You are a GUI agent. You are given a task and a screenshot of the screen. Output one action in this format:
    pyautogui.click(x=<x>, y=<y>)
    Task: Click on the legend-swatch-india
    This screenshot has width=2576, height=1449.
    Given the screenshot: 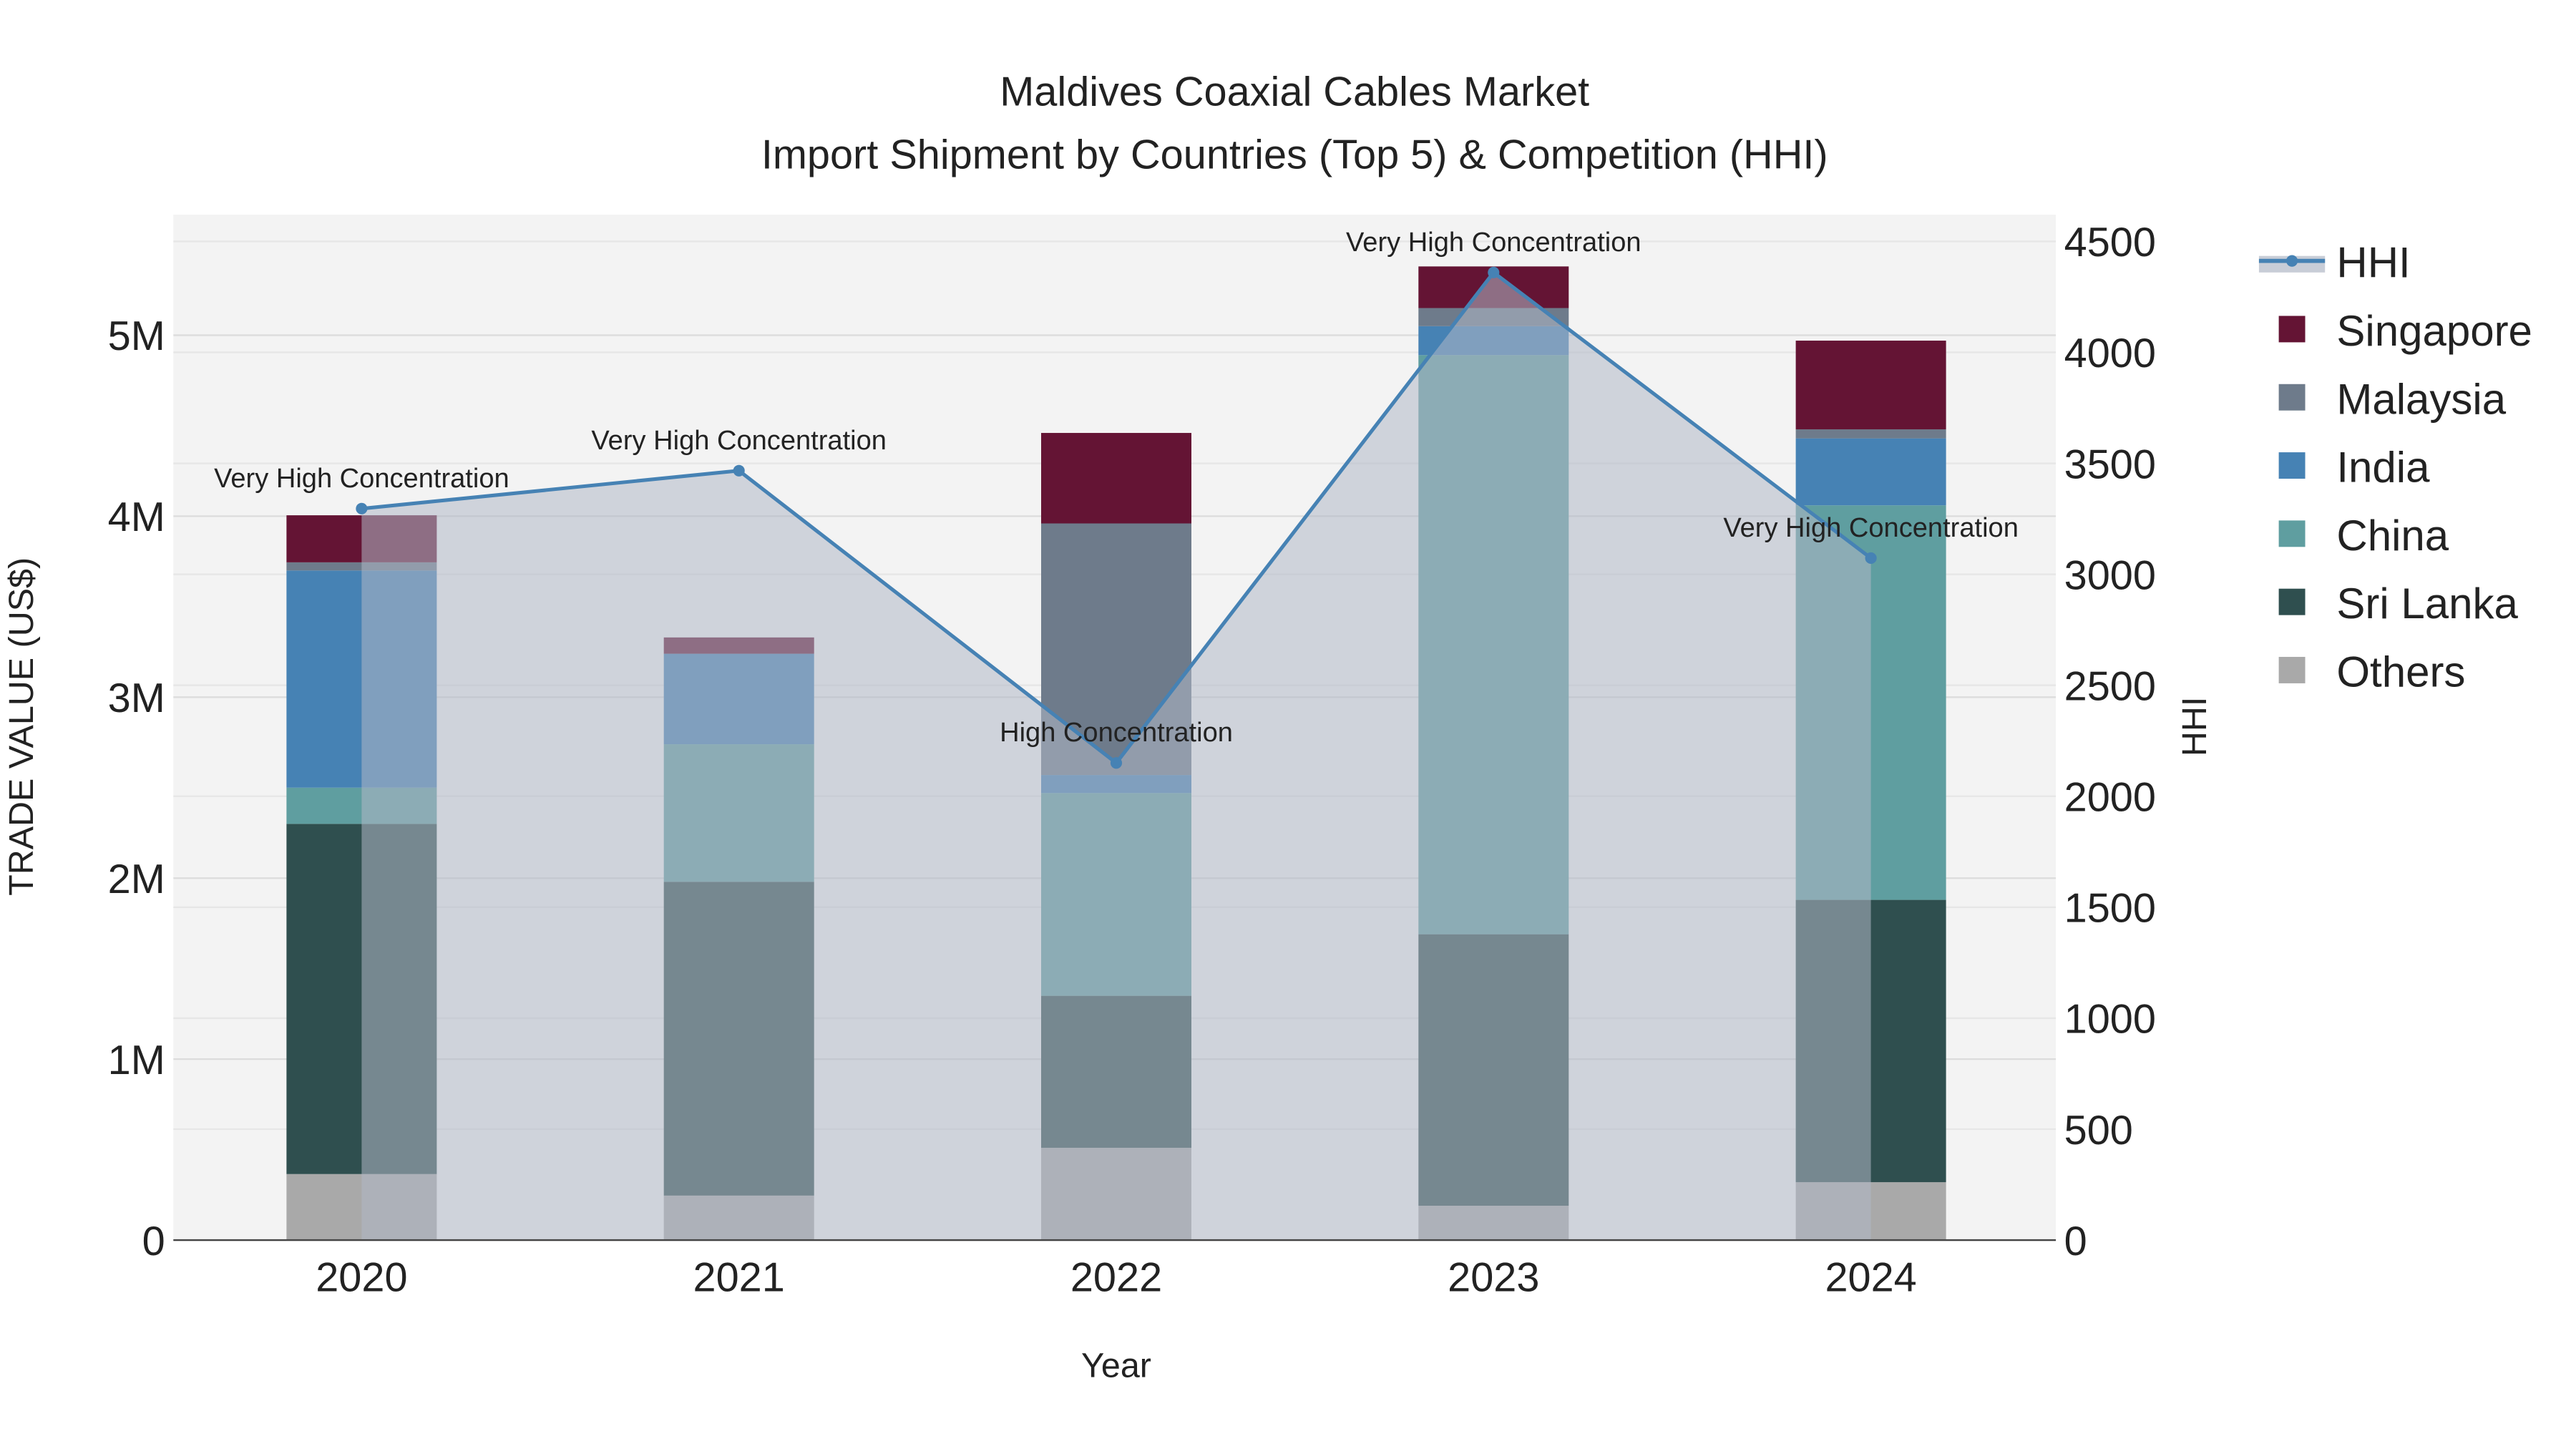 What is the action you would take?
    pyautogui.click(x=2292, y=465)
    